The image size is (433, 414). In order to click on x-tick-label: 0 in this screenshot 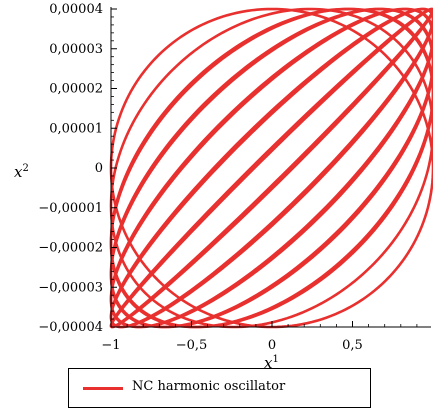, I will do `click(272, 345)`.